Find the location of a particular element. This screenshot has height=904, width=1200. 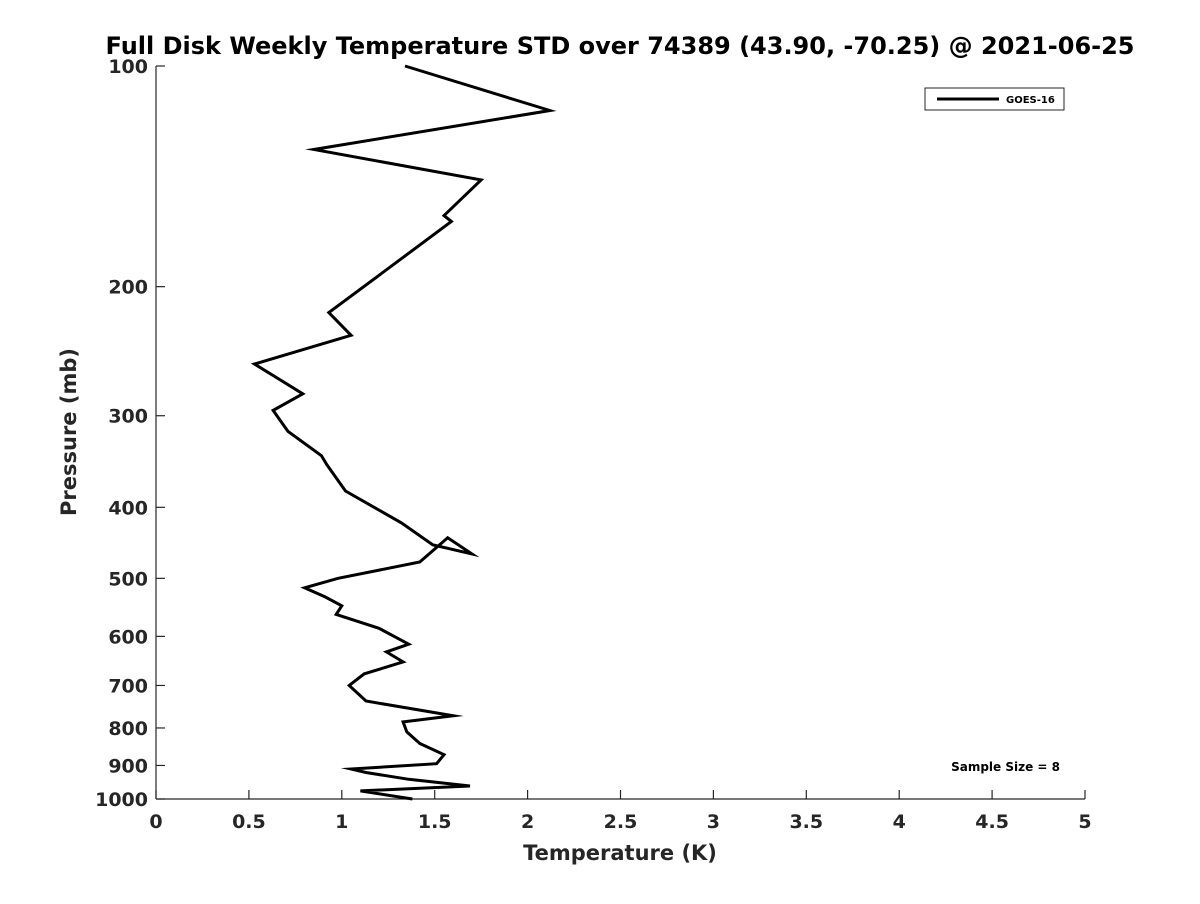

x-tick-label: 4 is located at coordinates (899, 822).